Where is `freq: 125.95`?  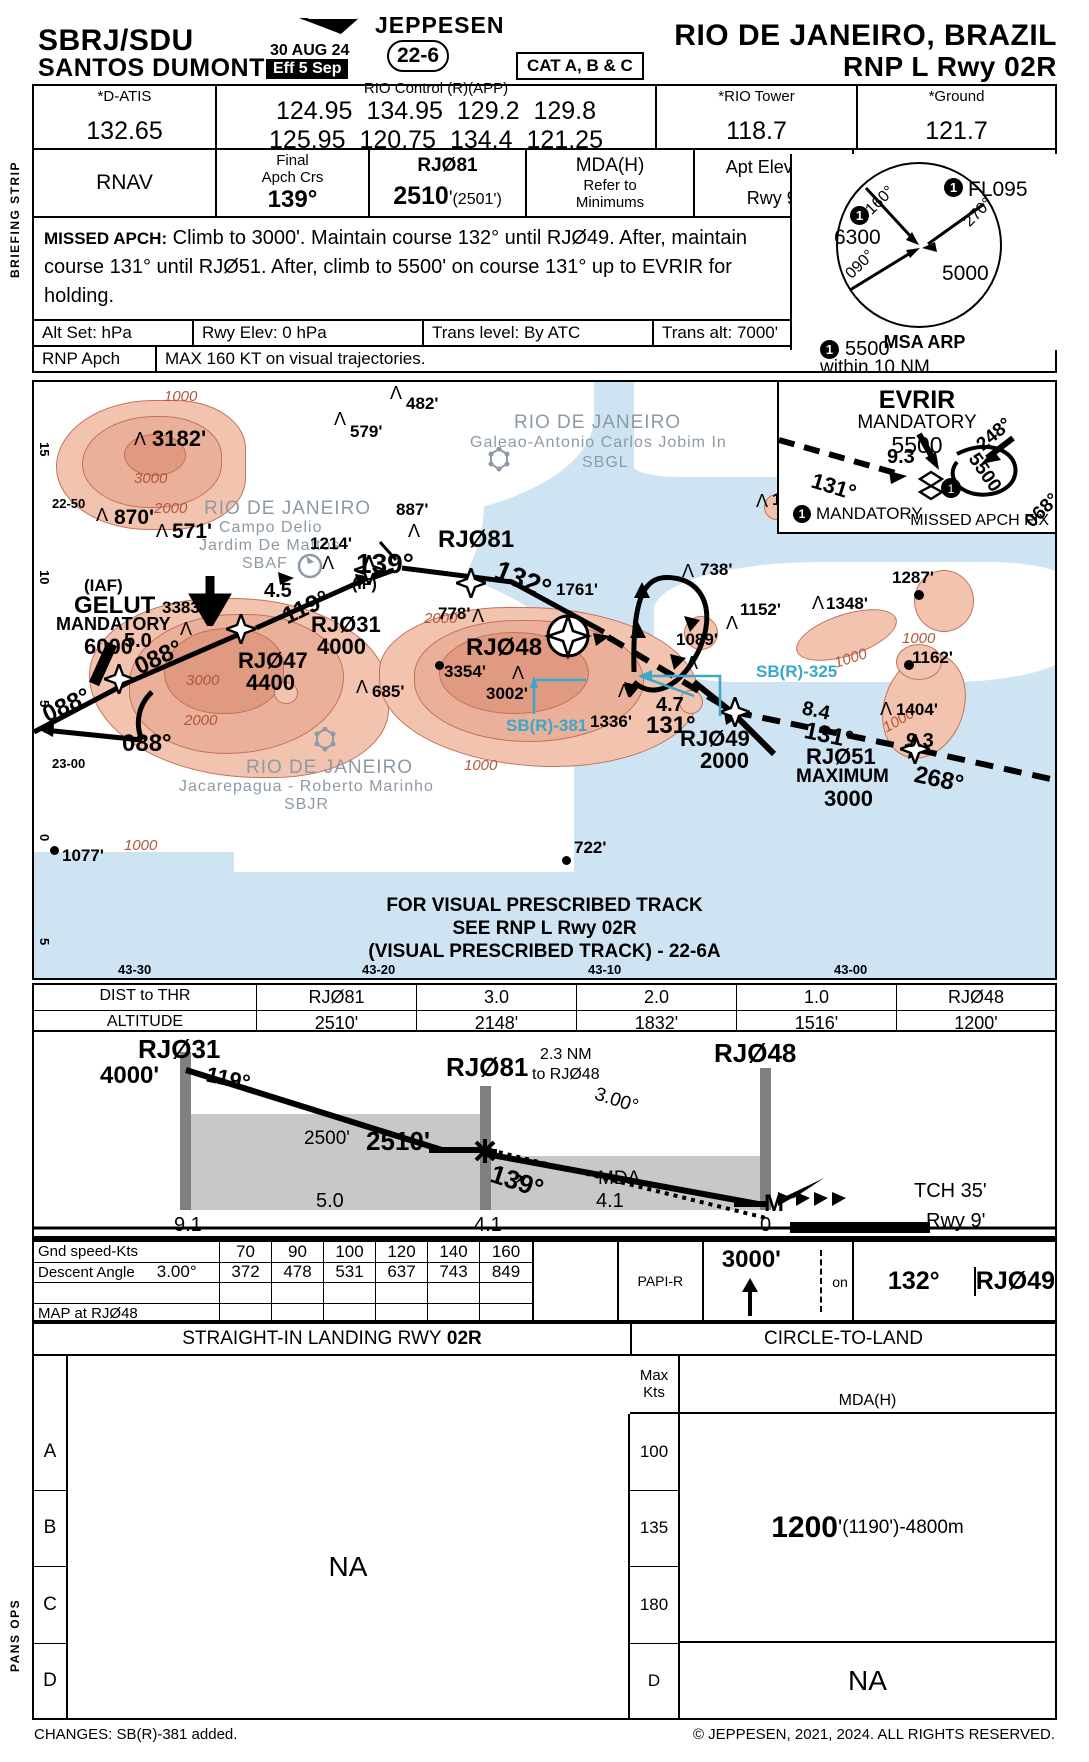 freq: 125.95 is located at coordinates (307, 139).